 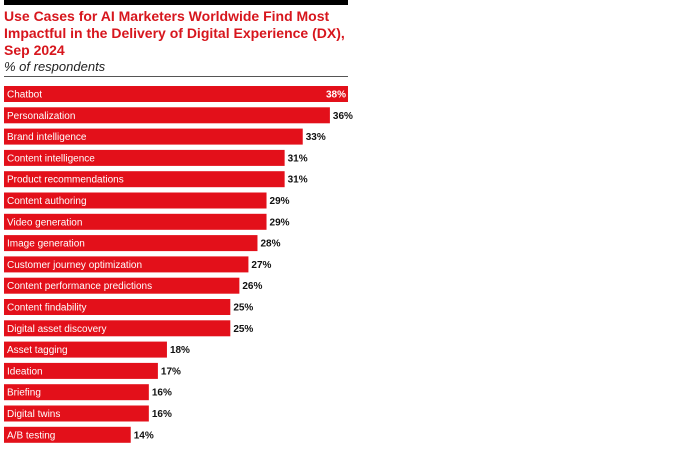 What do you see at coordinates (85, 349) in the screenshot?
I see `bar-asset-tagging` at bounding box center [85, 349].